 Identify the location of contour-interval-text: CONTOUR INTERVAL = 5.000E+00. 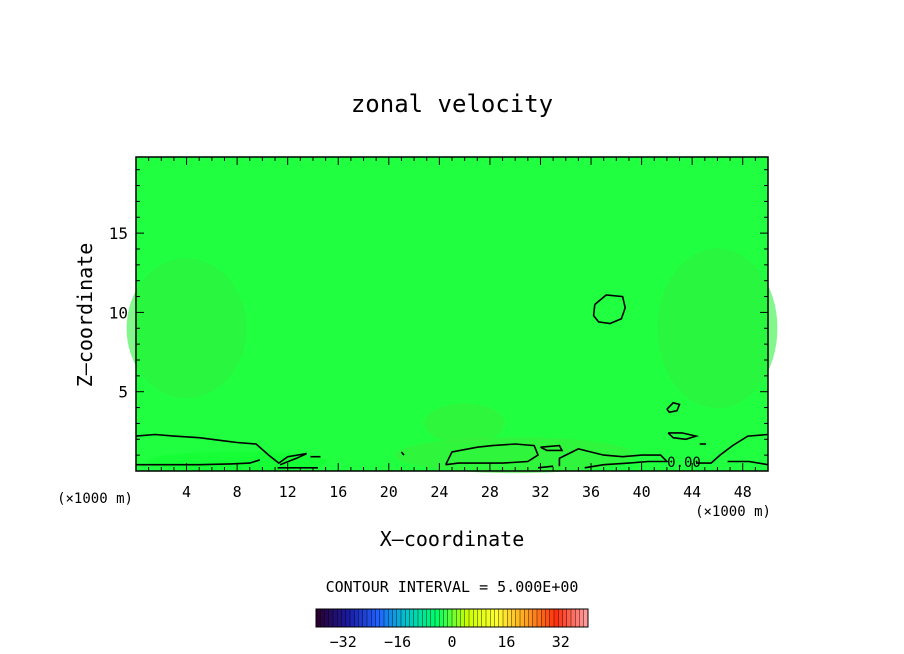
(452, 587).